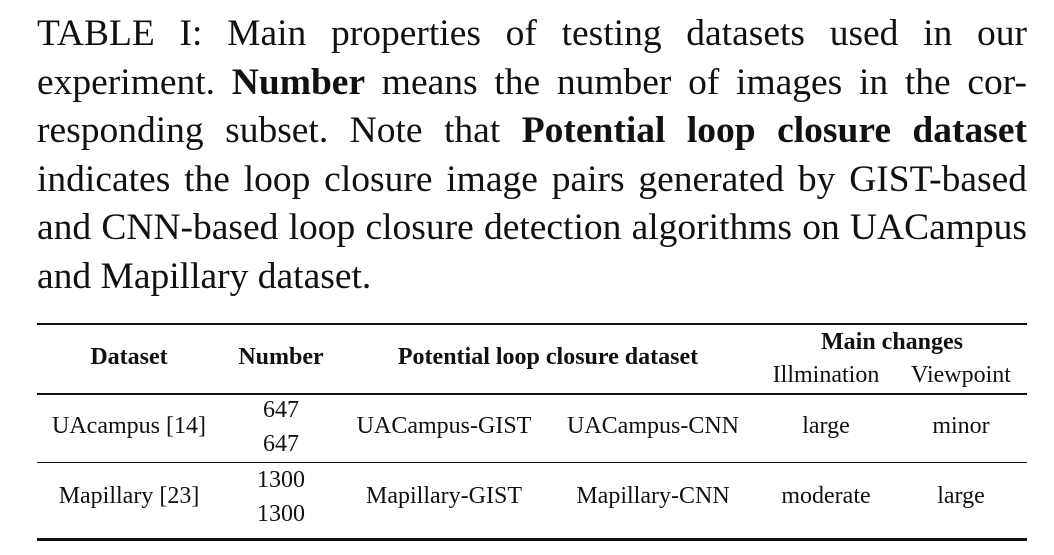  Describe the element at coordinates (281, 410) in the screenshot. I see `row-1-number-1: 647` at that location.